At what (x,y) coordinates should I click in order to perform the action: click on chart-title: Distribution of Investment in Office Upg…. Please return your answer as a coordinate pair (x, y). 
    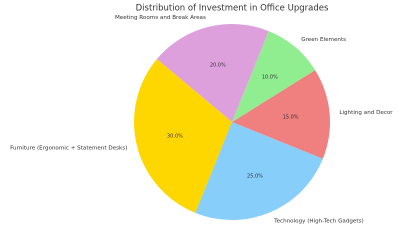
    Looking at the image, I should click on (232, 9).